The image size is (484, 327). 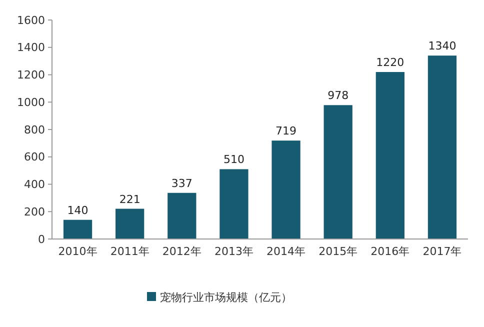 I want to click on data-label: 337, so click(x=181, y=183).